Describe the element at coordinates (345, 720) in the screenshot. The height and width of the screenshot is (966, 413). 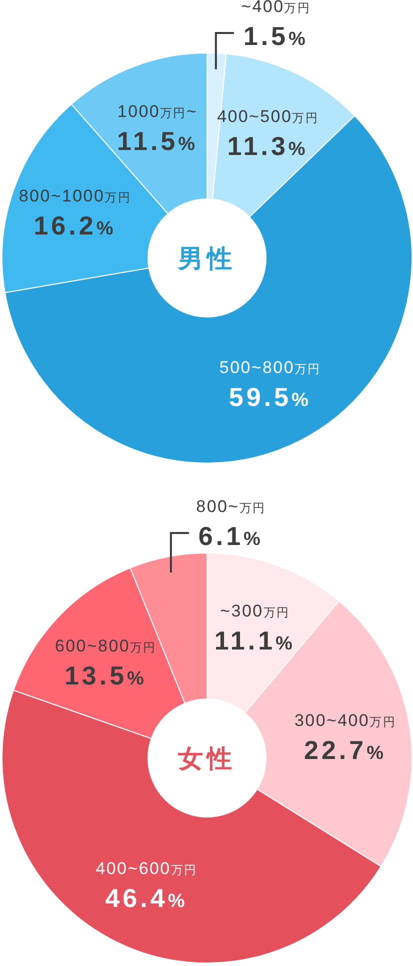
I see `slice-label: 300~400万円` at that location.